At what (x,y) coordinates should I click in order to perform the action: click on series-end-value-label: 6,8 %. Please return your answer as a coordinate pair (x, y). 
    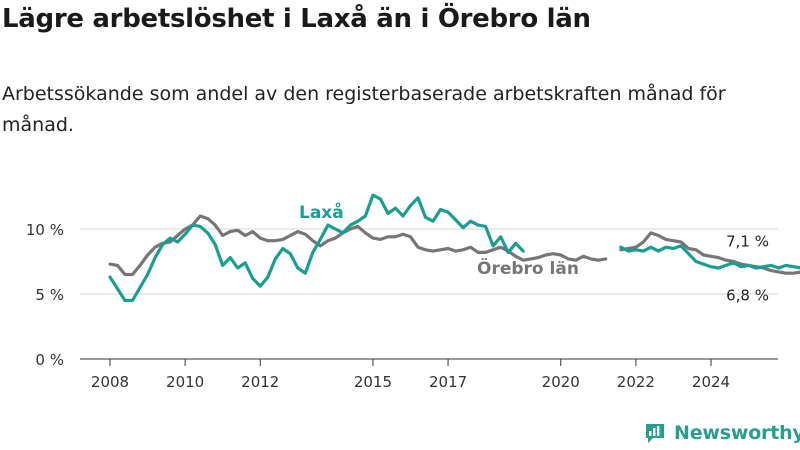
    Looking at the image, I should click on (747, 296).